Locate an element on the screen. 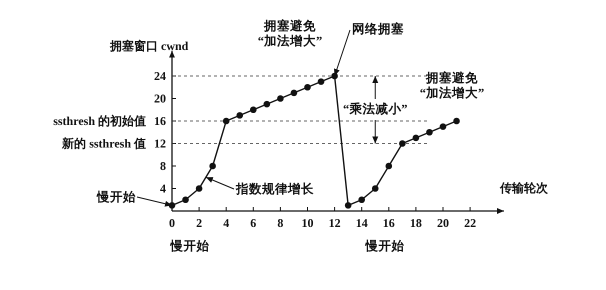 This screenshot has height=290, width=606. x-tick-label: 10 is located at coordinates (308, 223).